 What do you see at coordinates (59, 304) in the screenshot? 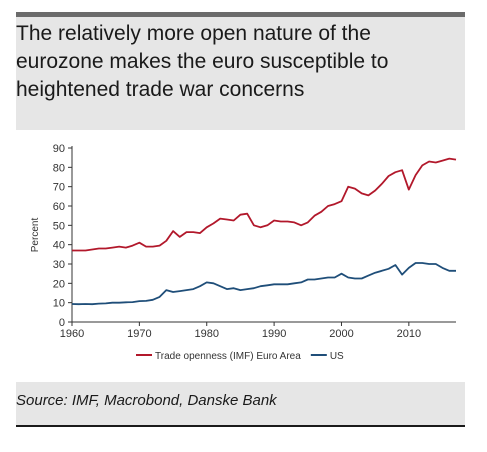
I see `y-tick-label: 10` at bounding box center [59, 304].